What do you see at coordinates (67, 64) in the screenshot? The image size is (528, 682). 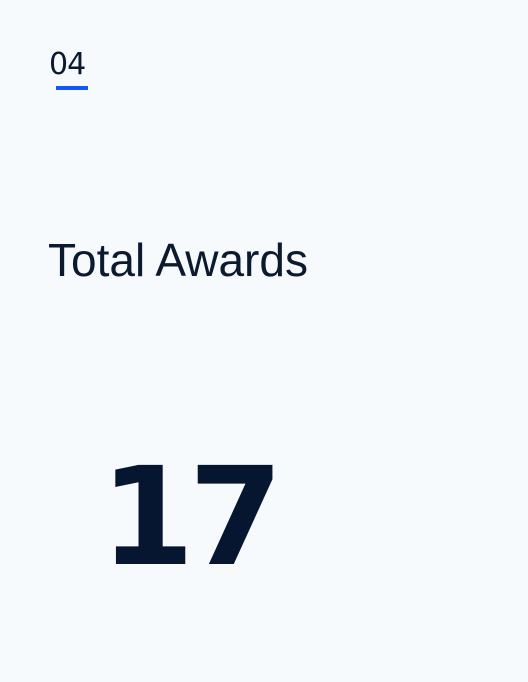 I see `card-index-number: 04` at bounding box center [67, 64].